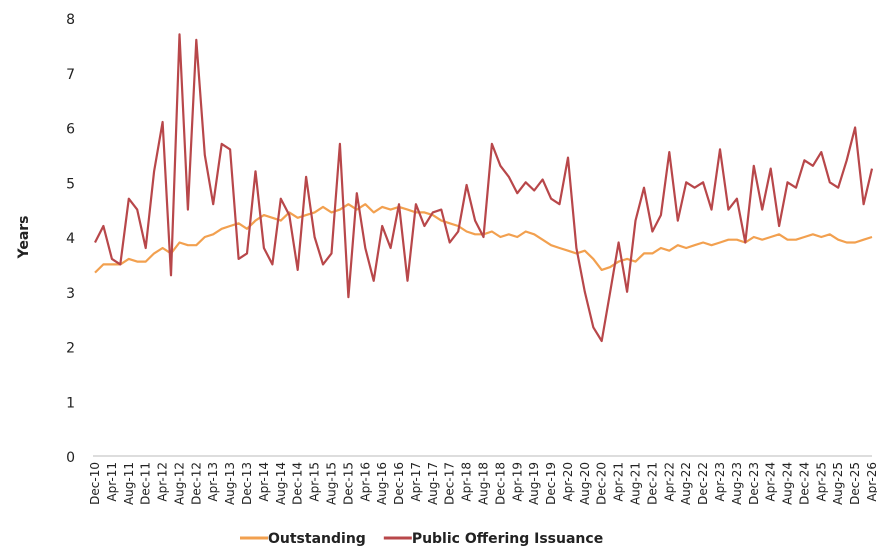  I want to click on x-tick-label: Apr-23, so click(720, 482).